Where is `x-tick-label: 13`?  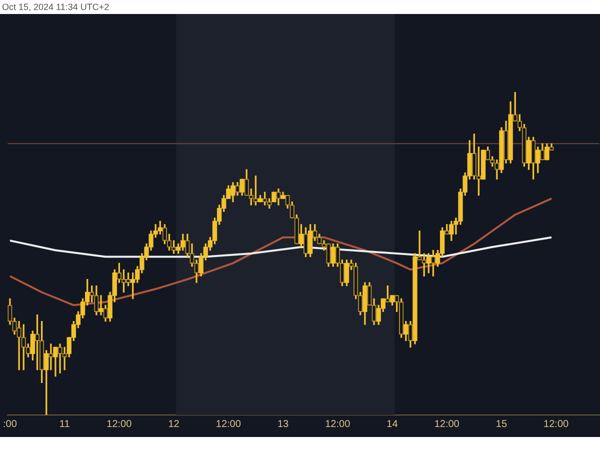 x-tick-label: 13 is located at coordinates (283, 424).